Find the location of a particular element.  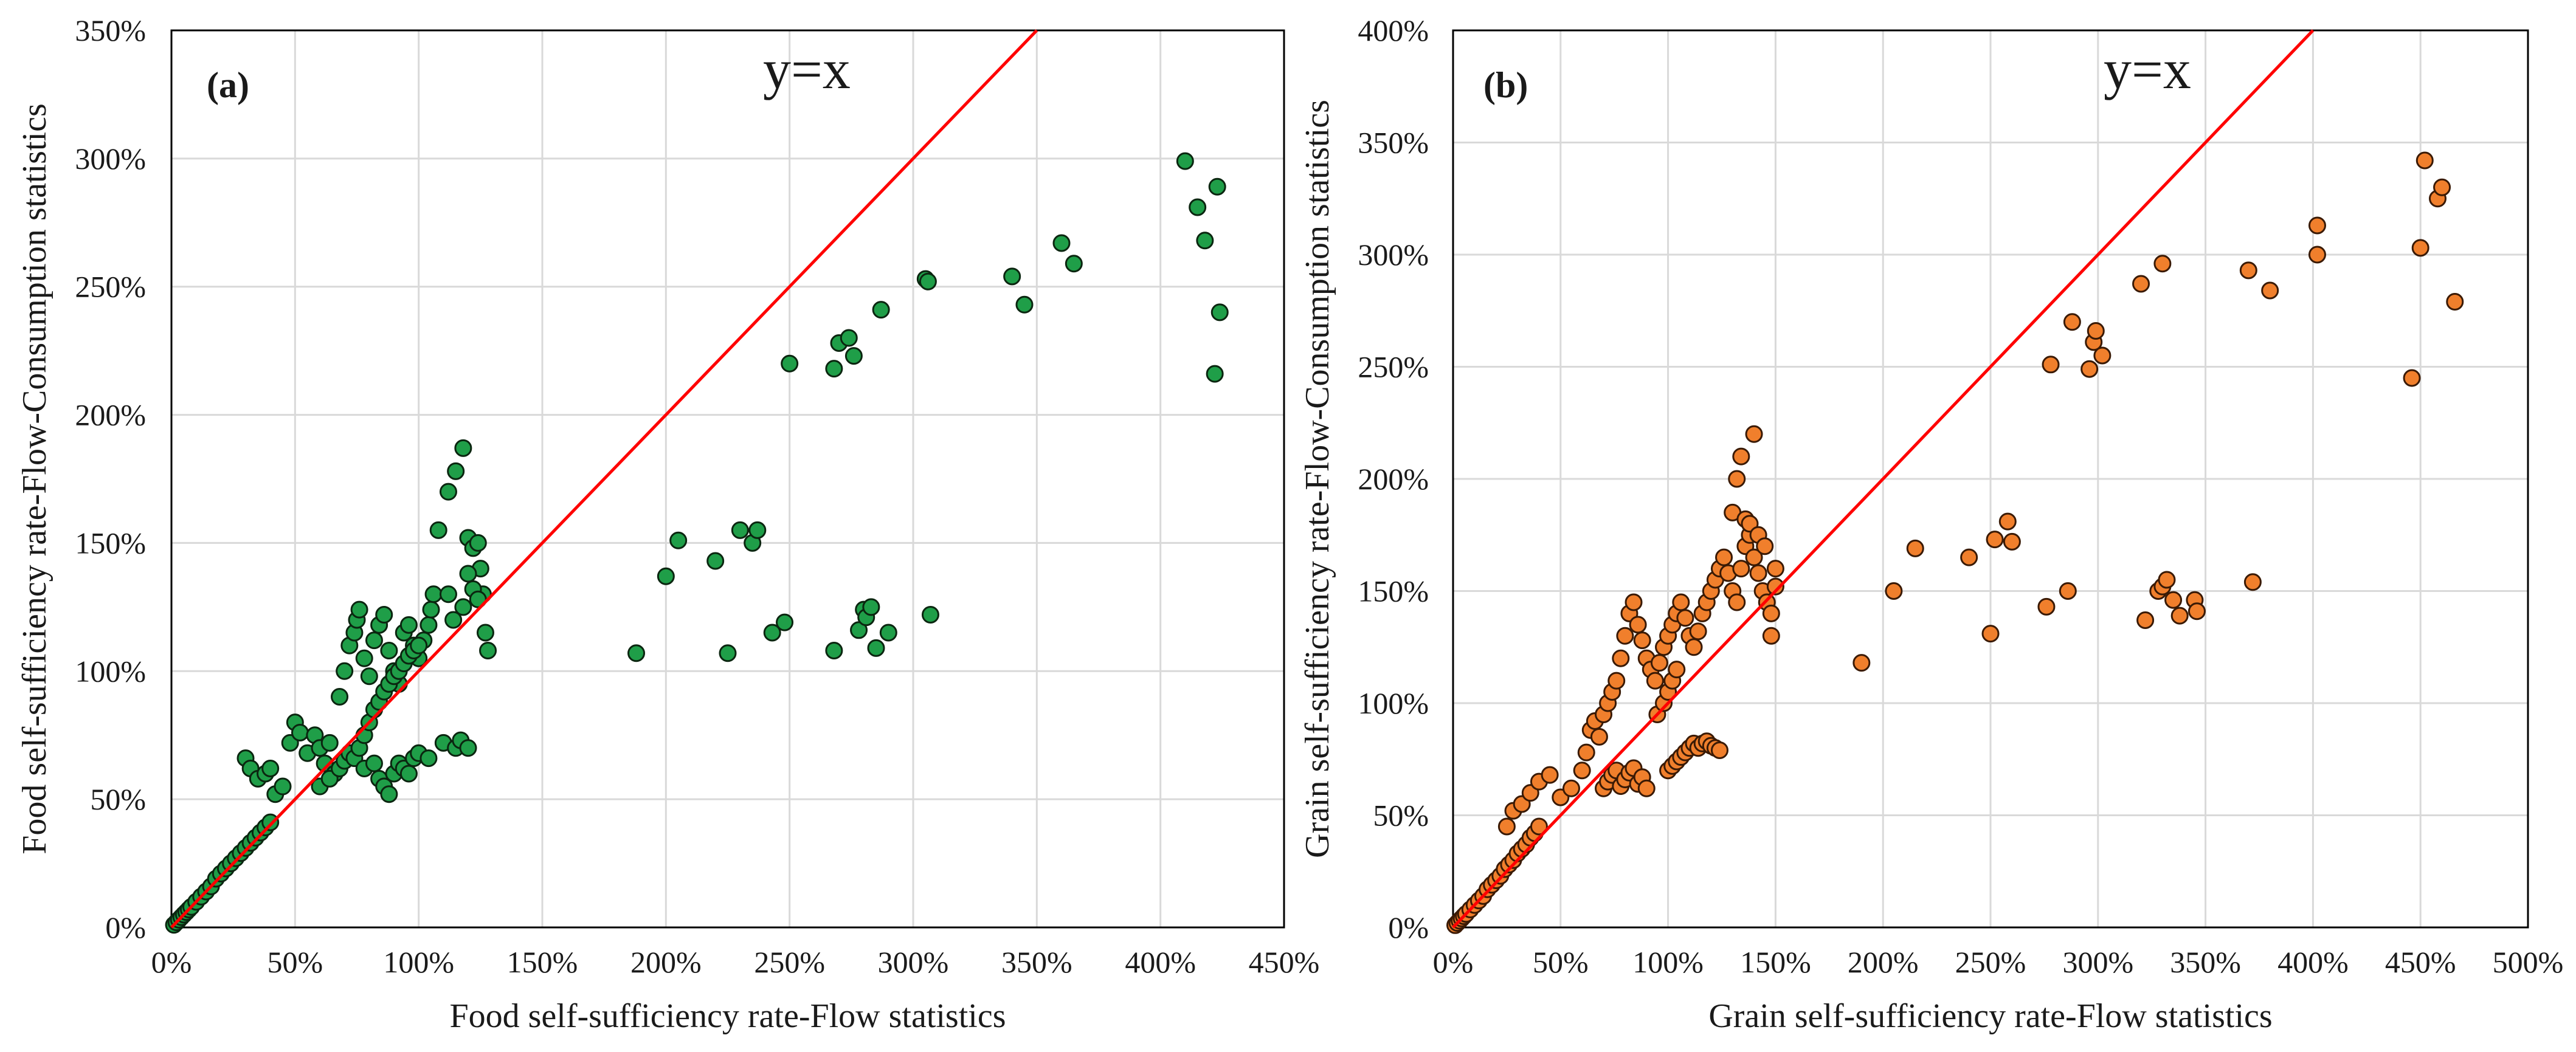

x-tick-label: 50% is located at coordinates (1561, 962).